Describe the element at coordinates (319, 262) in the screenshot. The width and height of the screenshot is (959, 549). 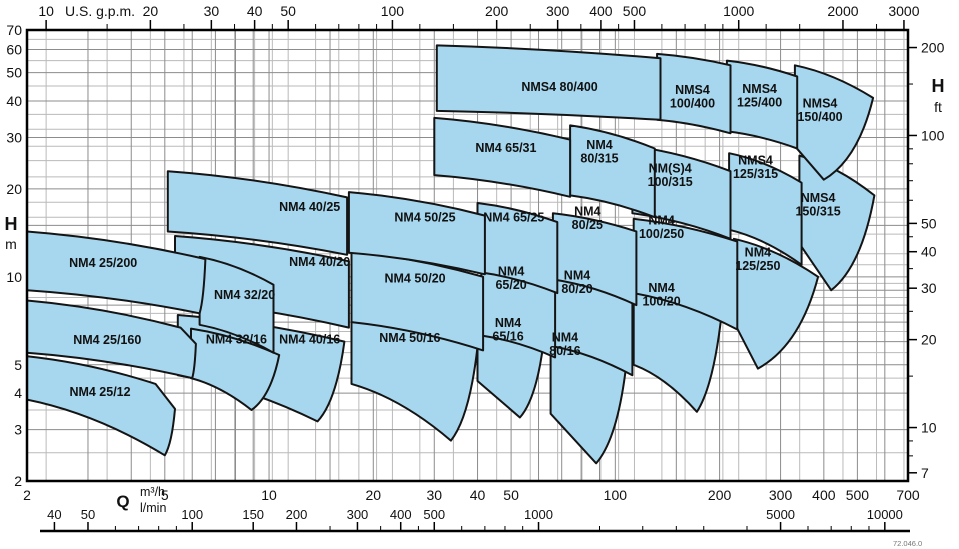
I see `pump-region-label: NM4 40/20` at that location.